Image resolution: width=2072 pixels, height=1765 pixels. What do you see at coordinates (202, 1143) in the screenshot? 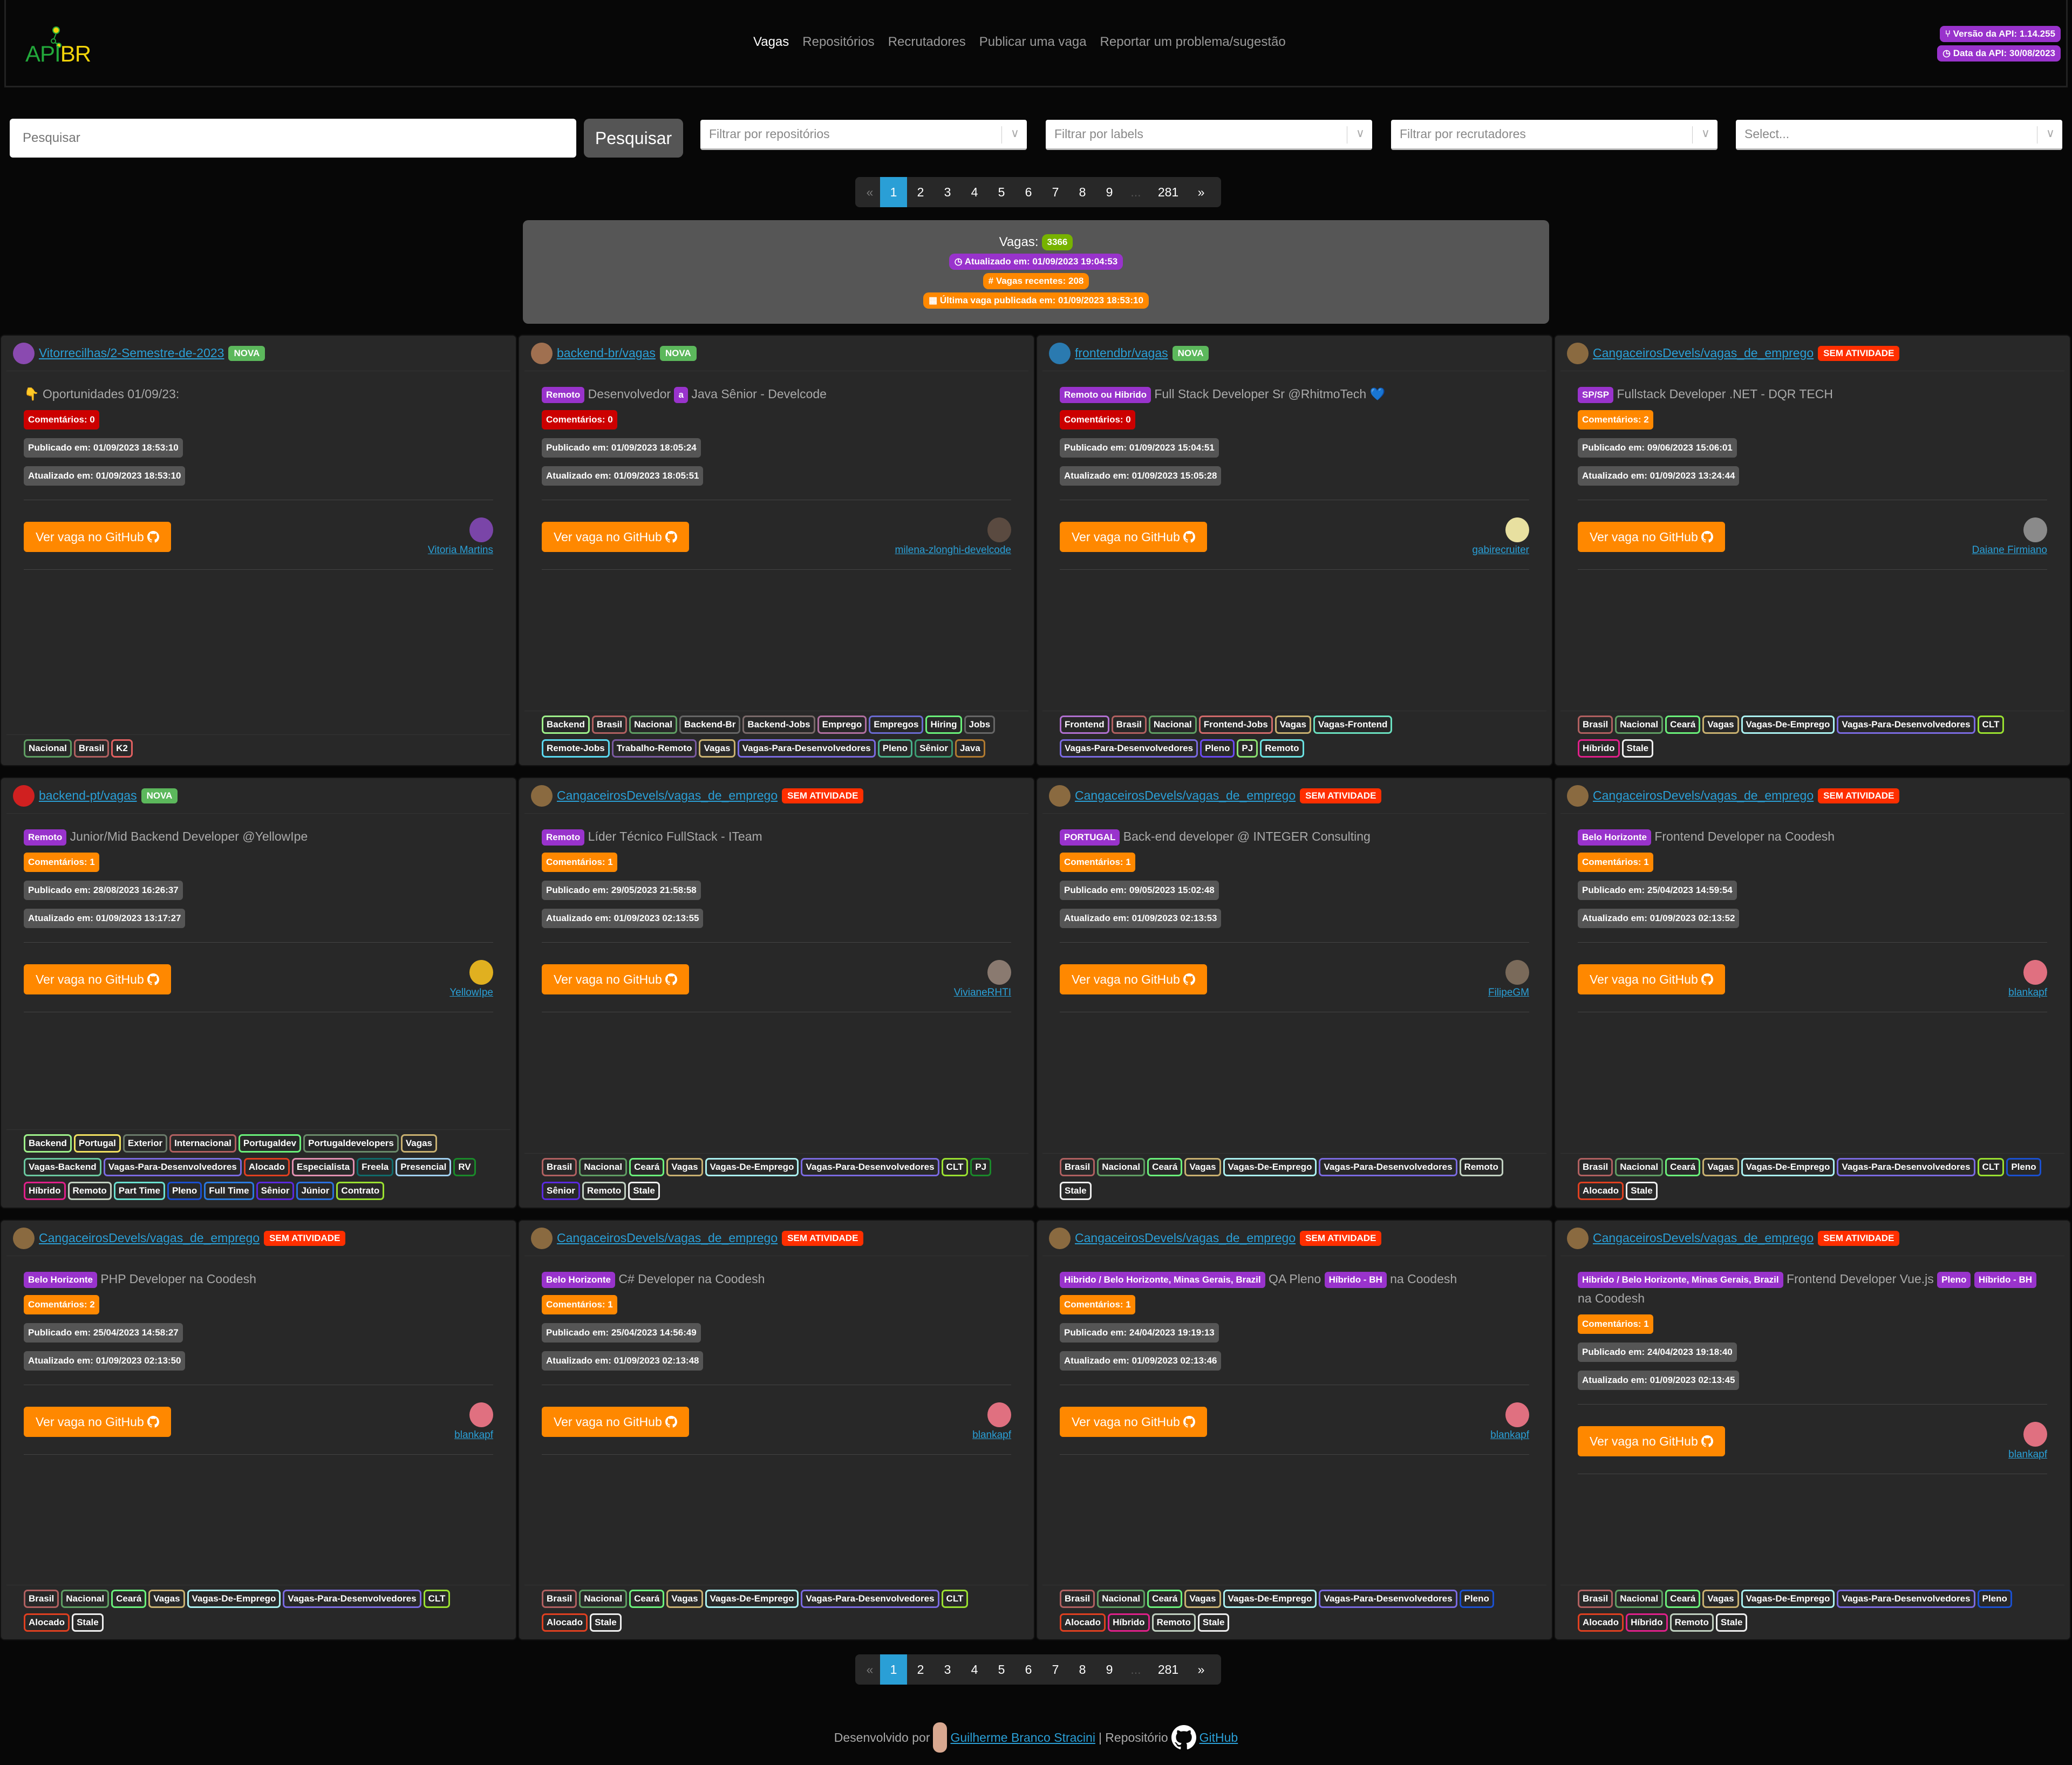
I see `label-chip: Internacional` at bounding box center [202, 1143].